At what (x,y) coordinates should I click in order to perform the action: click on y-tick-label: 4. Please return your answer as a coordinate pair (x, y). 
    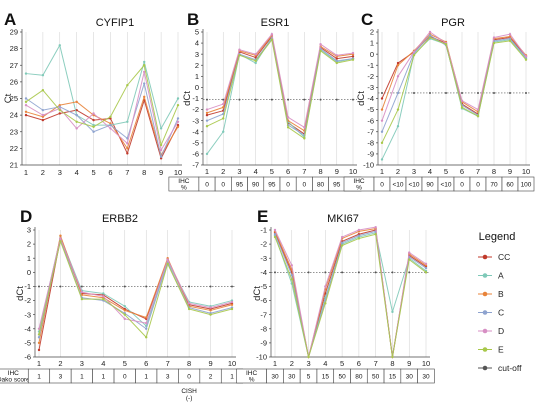
    Looking at the image, I should click on (197, 43).